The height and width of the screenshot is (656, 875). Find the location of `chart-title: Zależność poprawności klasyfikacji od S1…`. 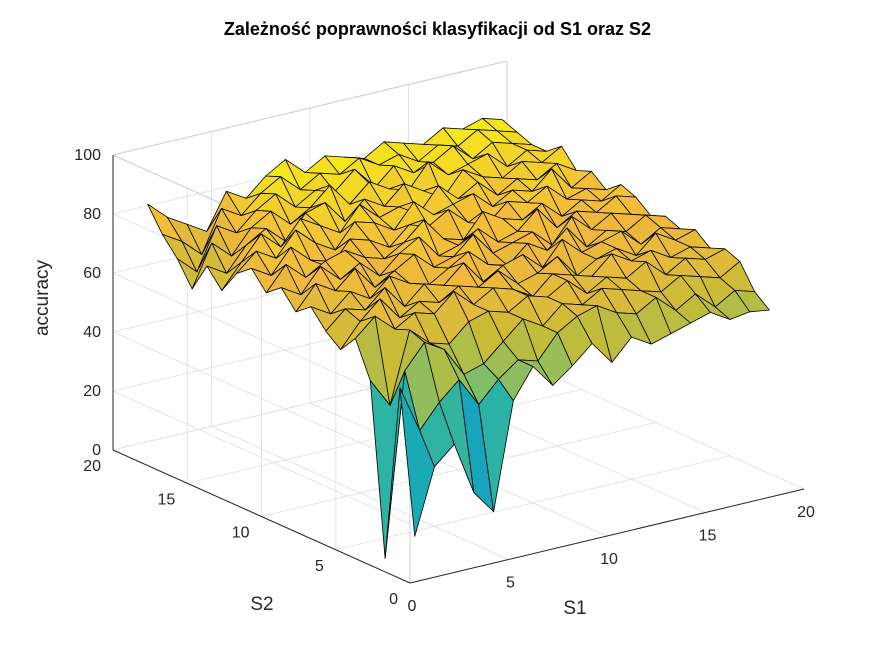

chart-title: Zależność poprawności klasyfikacji od S1… is located at coordinates (437, 29).